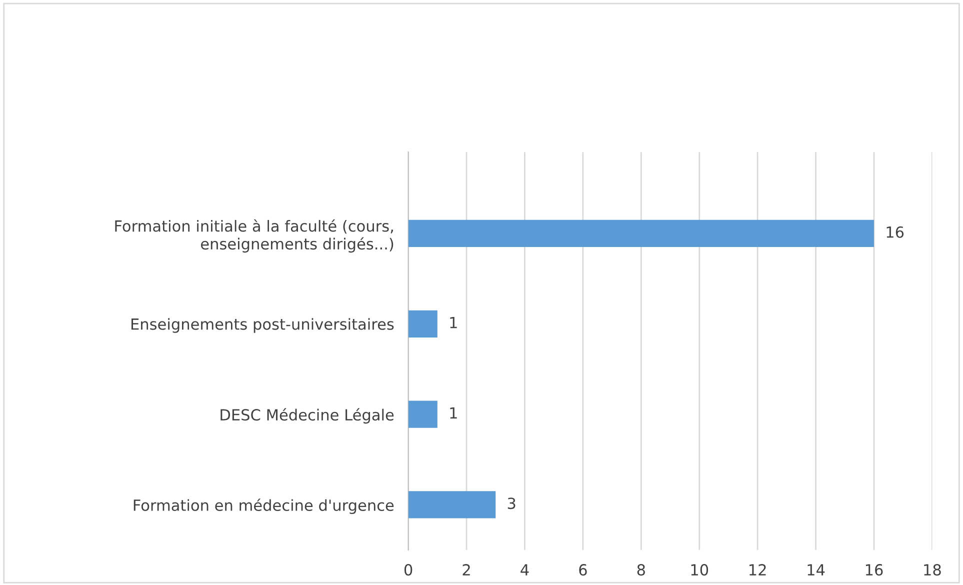 The width and height of the screenshot is (963, 585). I want to click on x-tick-label: 14, so click(816, 570).